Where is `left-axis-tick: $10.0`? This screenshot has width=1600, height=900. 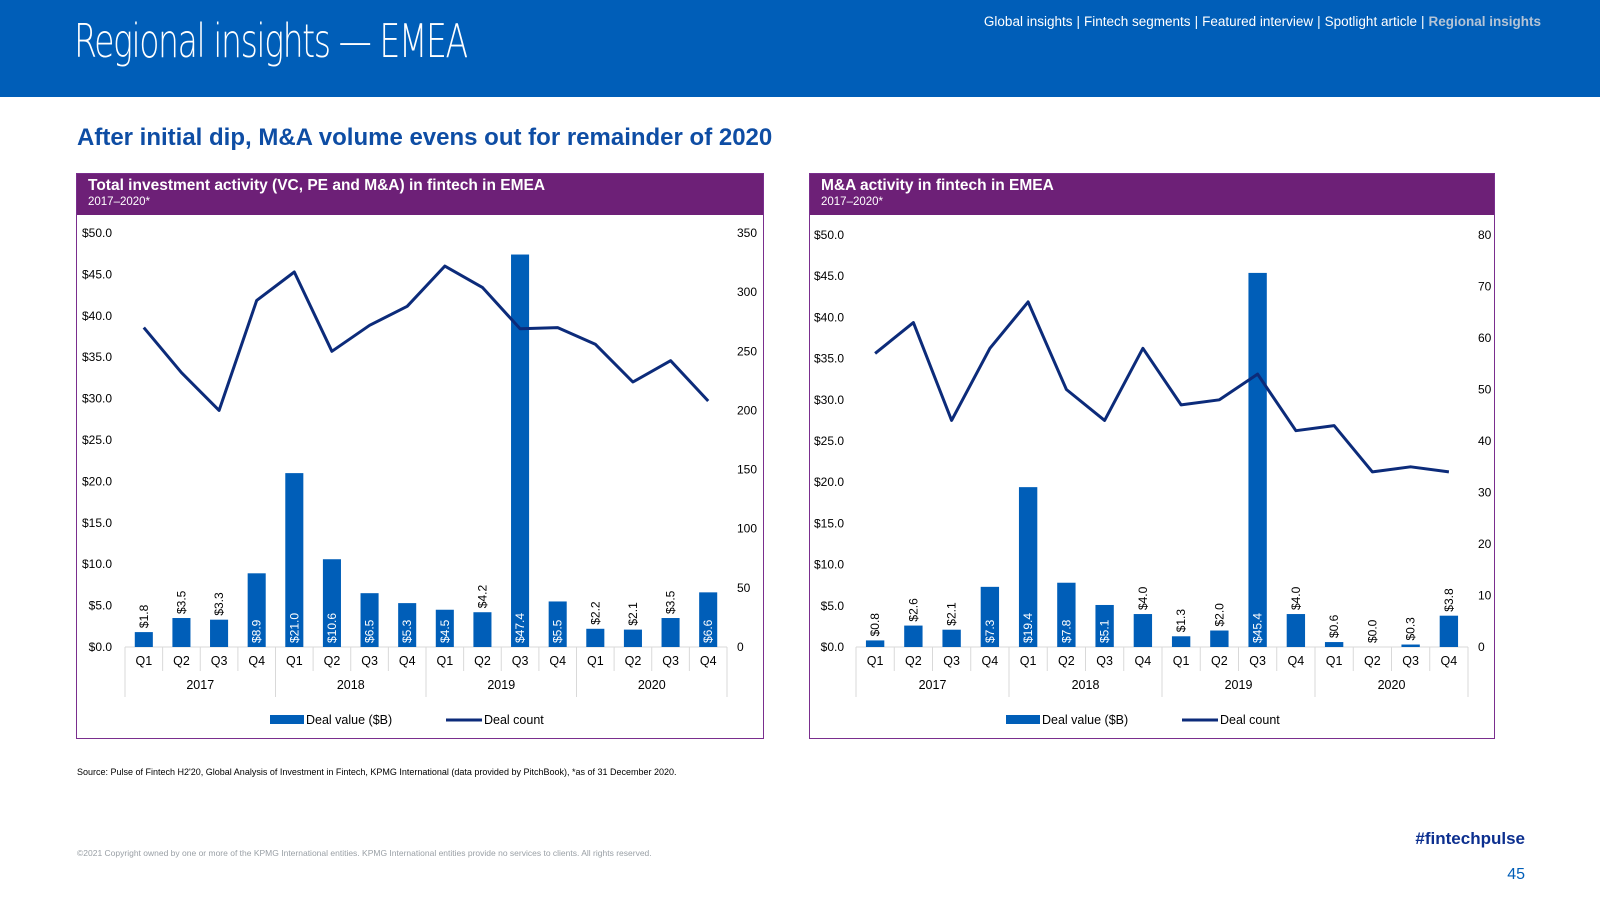
left-axis-tick: $10.0 is located at coordinates (829, 565).